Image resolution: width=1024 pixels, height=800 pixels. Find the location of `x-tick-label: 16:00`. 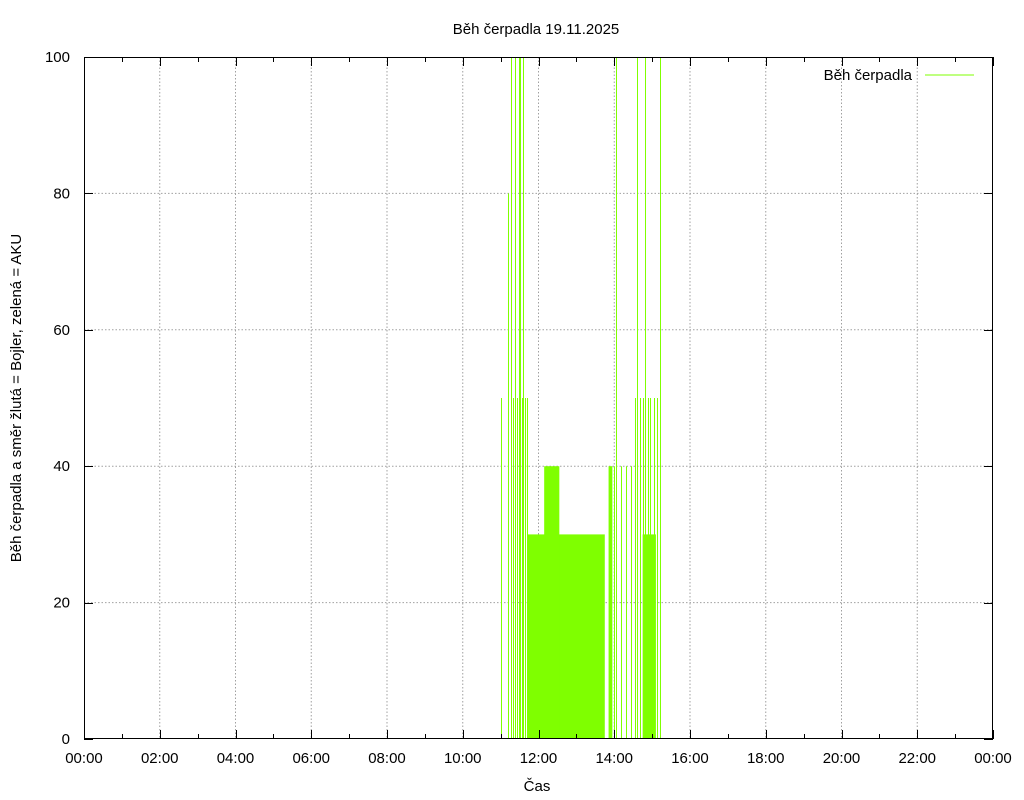

x-tick-label: 16:00 is located at coordinates (690, 758).